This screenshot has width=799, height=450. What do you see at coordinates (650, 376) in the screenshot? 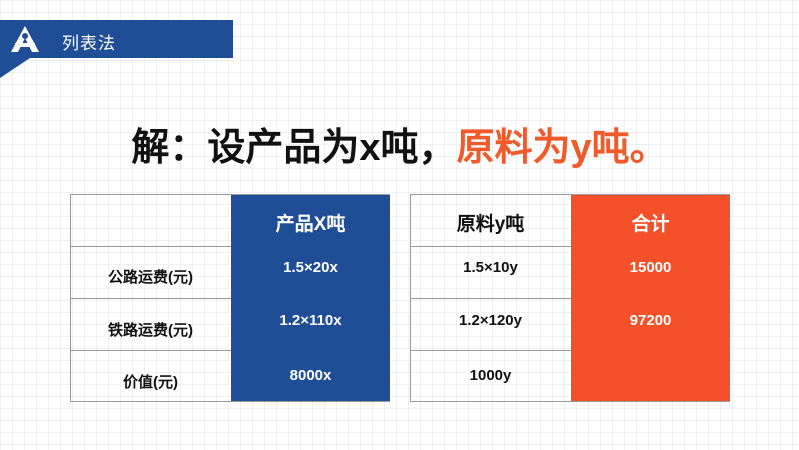
I see `right-table-row-total` at bounding box center [650, 376].